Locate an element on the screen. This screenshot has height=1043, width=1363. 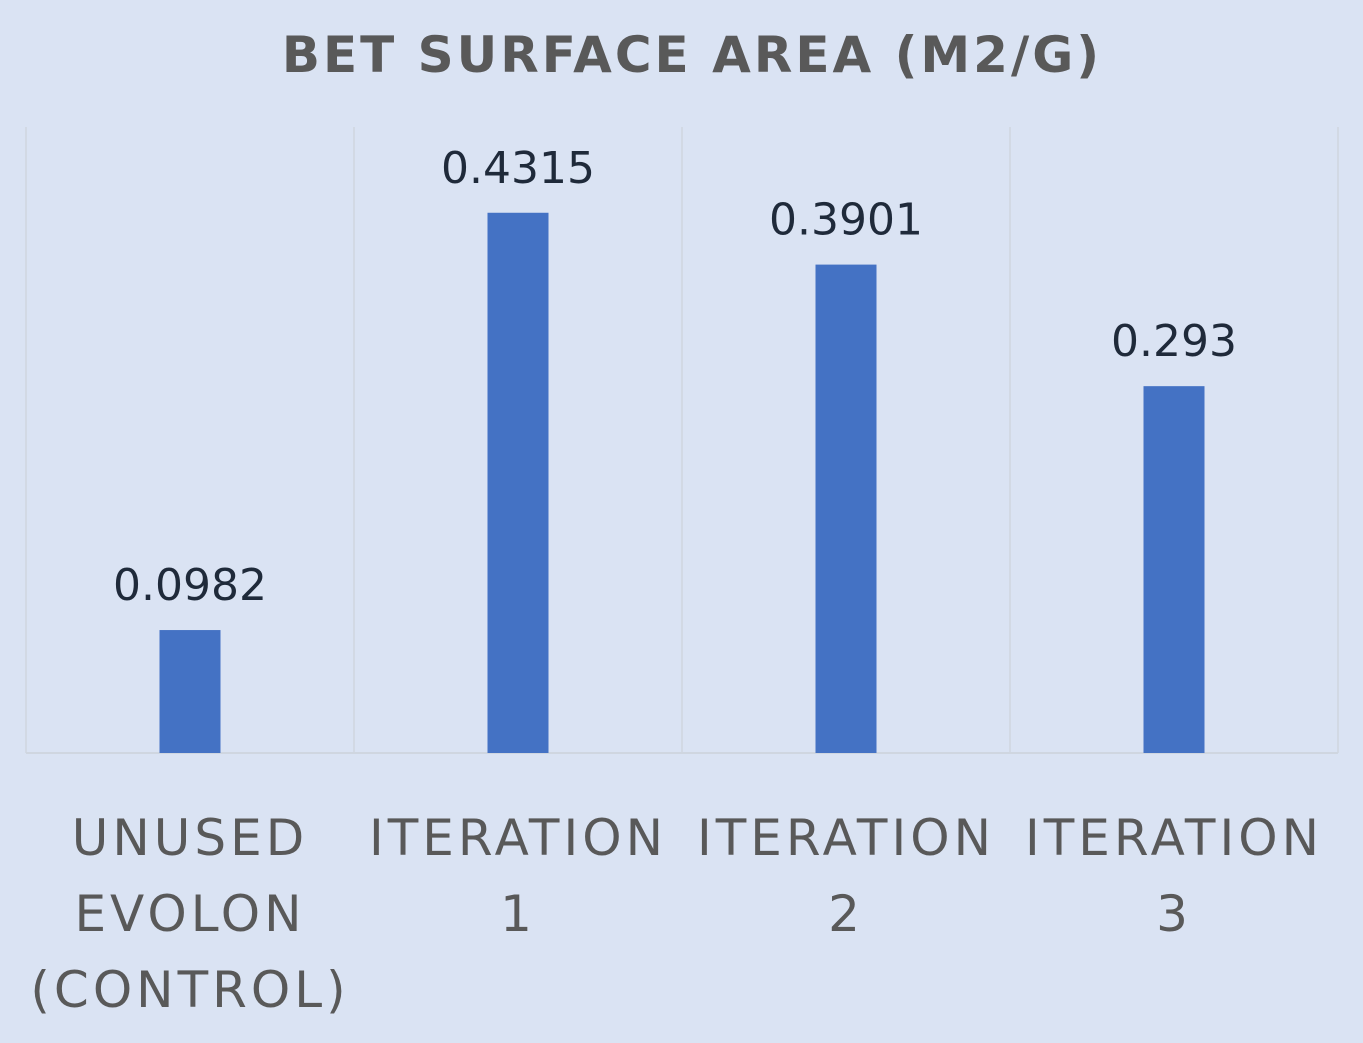
category-label-1-line-0: ITERATION is located at coordinates (518, 838).